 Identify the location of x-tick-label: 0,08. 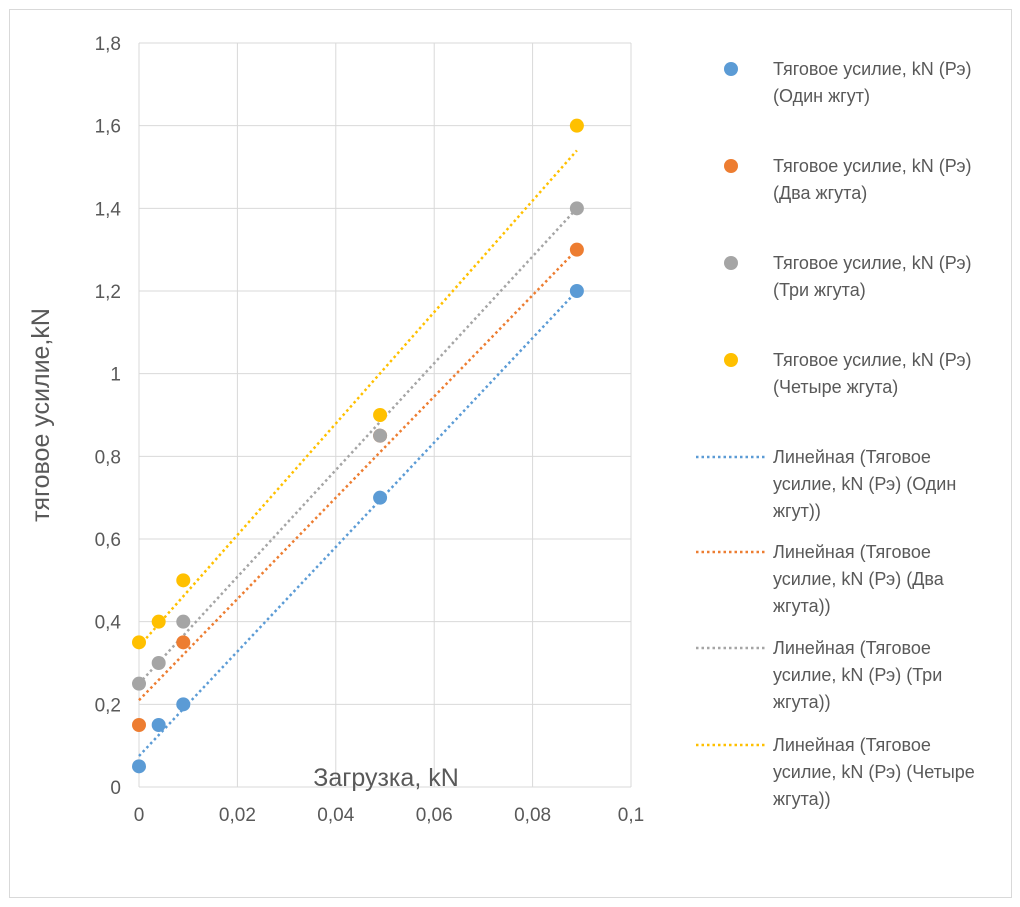
(532, 815).